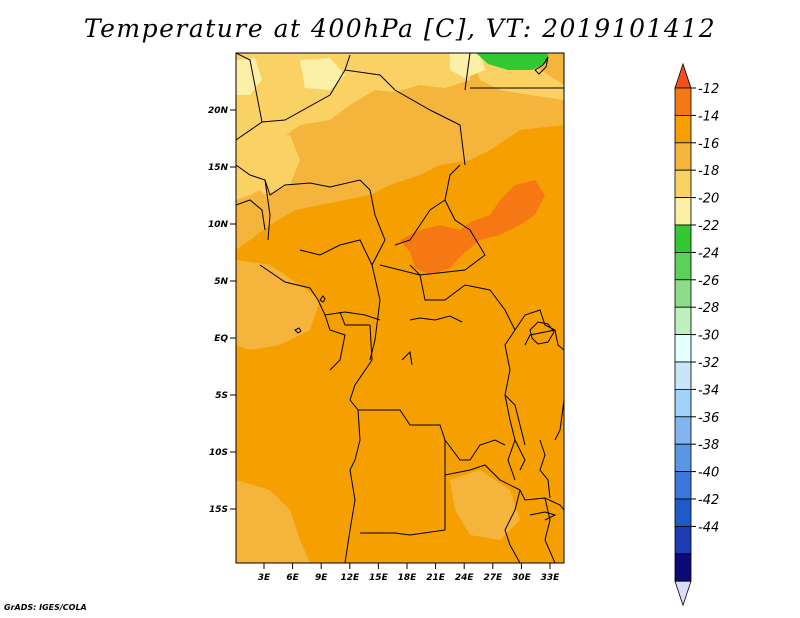  What do you see at coordinates (708, 116) in the screenshot?
I see `colorbar-label: -14` at bounding box center [708, 116].